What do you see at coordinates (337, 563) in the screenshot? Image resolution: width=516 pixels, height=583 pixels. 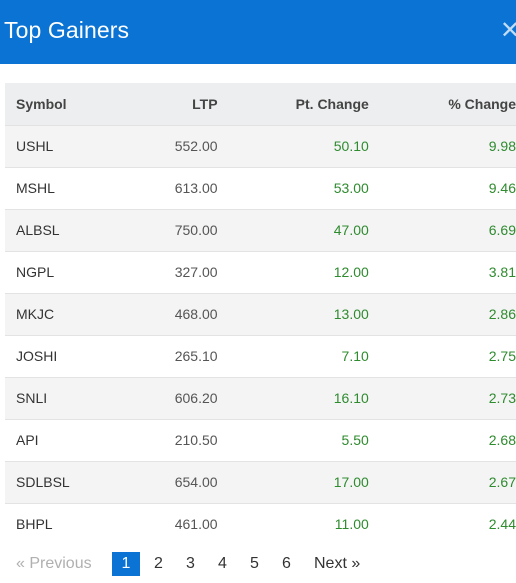 I see `pagination-next: Next »` at bounding box center [337, 563].